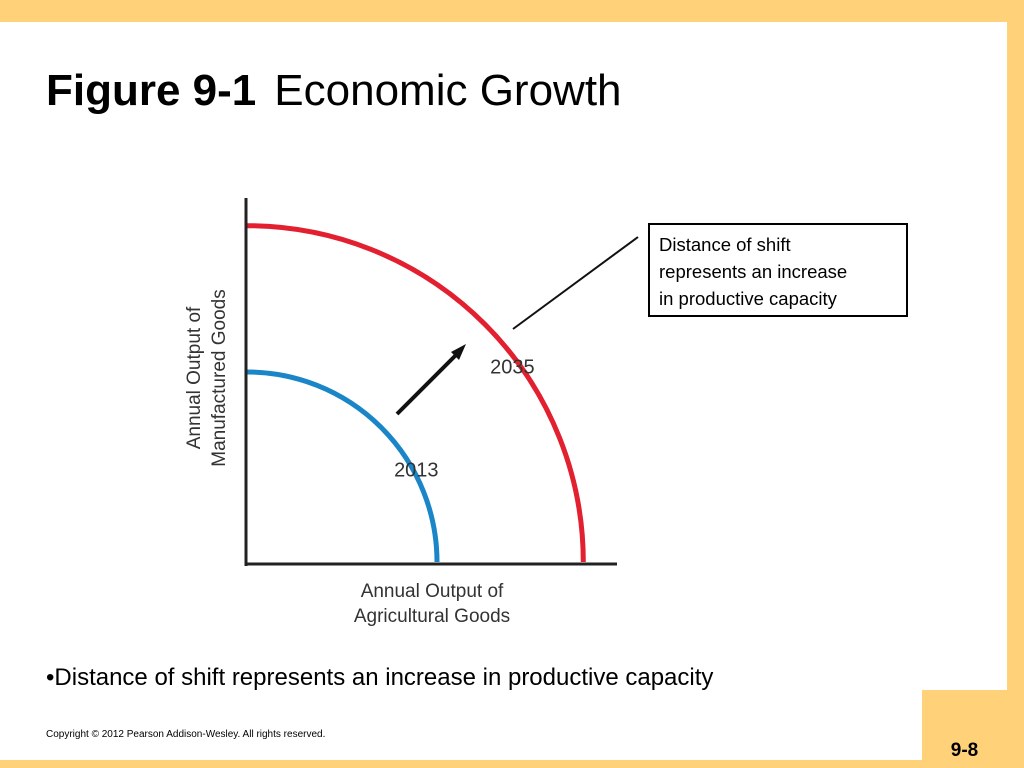  Describe the element at coordinates (1015, 384) in the screenshot. I see `right-frame-bar` at that location.